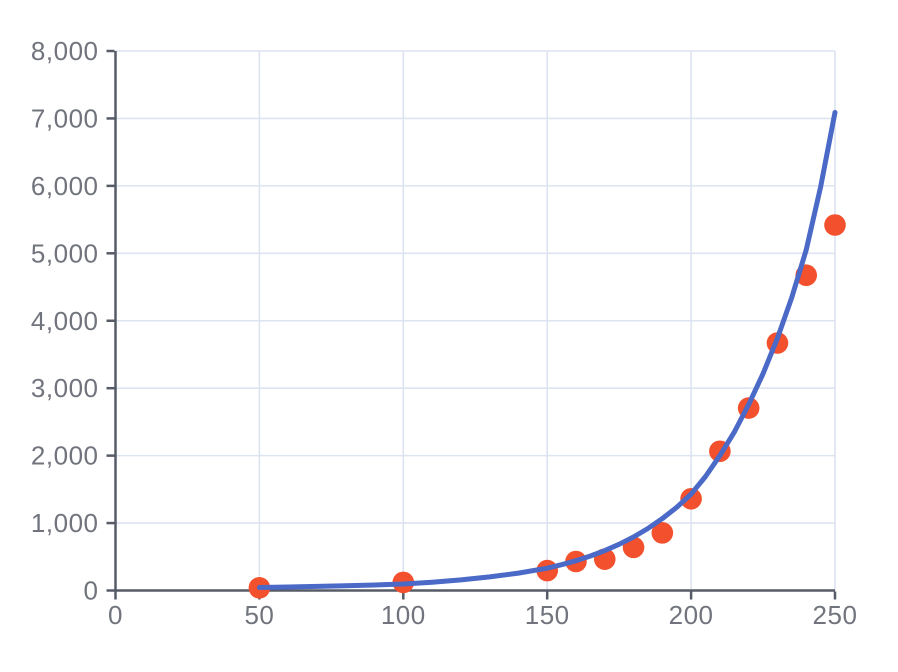 Image resolution: width=898 pixels, height=672 pixels. What do you see at coordinates (691, 615) in the screenshot?
I see `x-tick-label: 200` at bounding box center [691, 615].